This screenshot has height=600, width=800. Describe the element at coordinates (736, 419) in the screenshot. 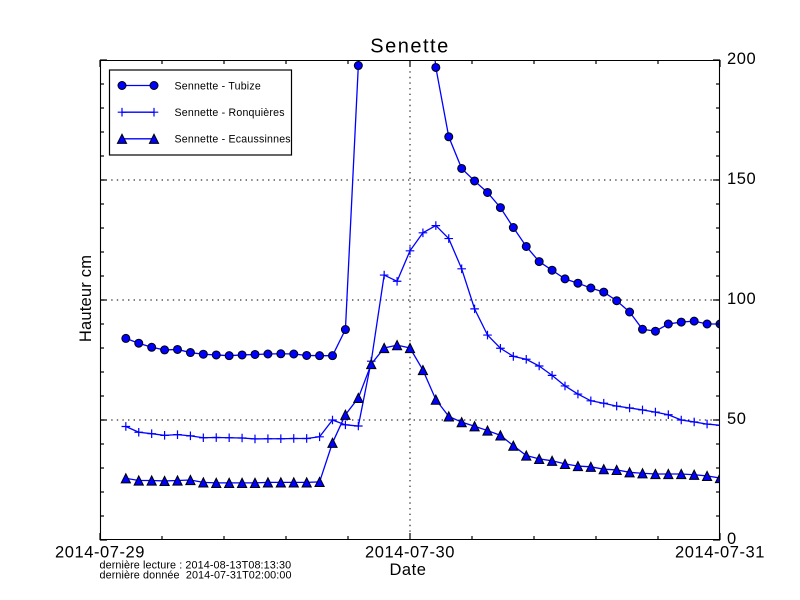

I see `svg-text: 50` at that location.